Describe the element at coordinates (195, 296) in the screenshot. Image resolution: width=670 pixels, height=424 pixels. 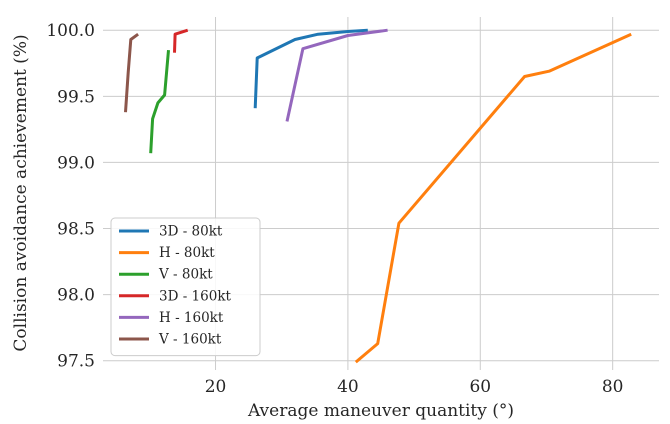
I see `legend-label: 3D - 160kt` at that location.